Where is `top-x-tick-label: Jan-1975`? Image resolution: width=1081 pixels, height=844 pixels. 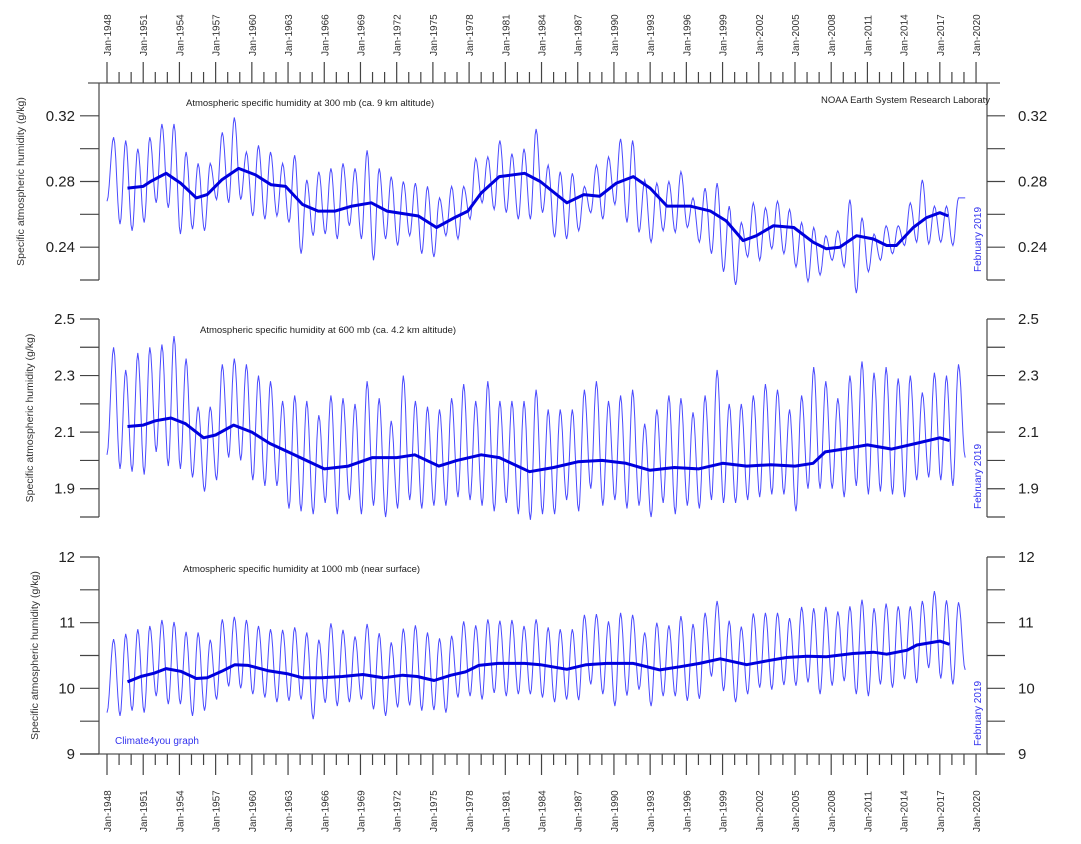
top-x-tick-label: Jan-1975 is located at coordinates (434, 35).